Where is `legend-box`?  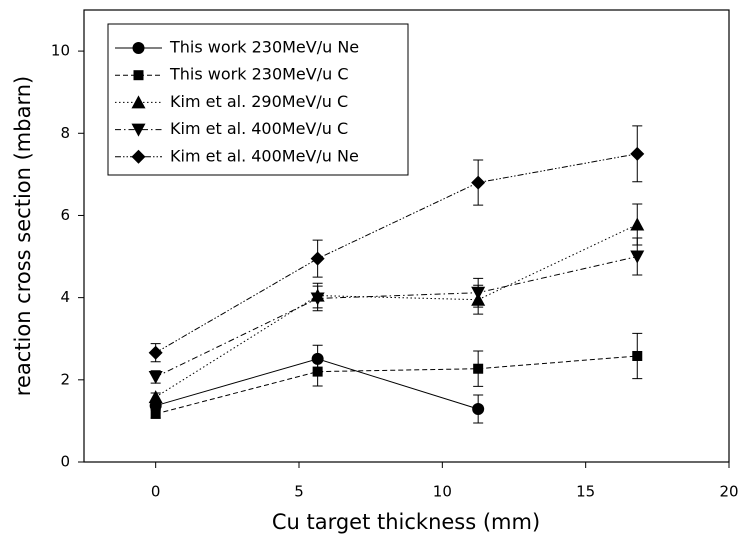
legend-box is located at coordinates (258, 99).